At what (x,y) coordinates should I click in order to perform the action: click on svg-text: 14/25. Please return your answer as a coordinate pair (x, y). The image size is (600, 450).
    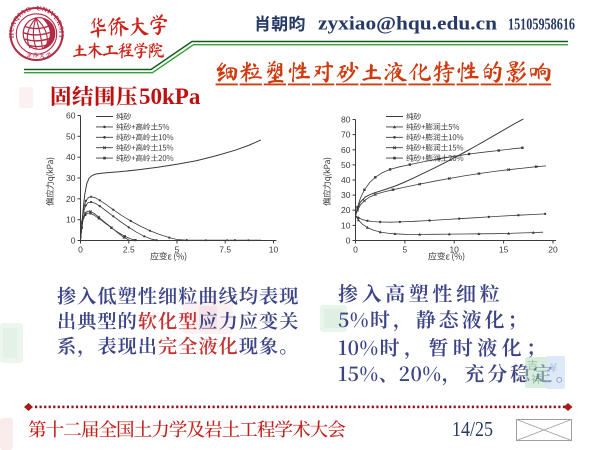
    Looking at the image, I should click on (472, 429).